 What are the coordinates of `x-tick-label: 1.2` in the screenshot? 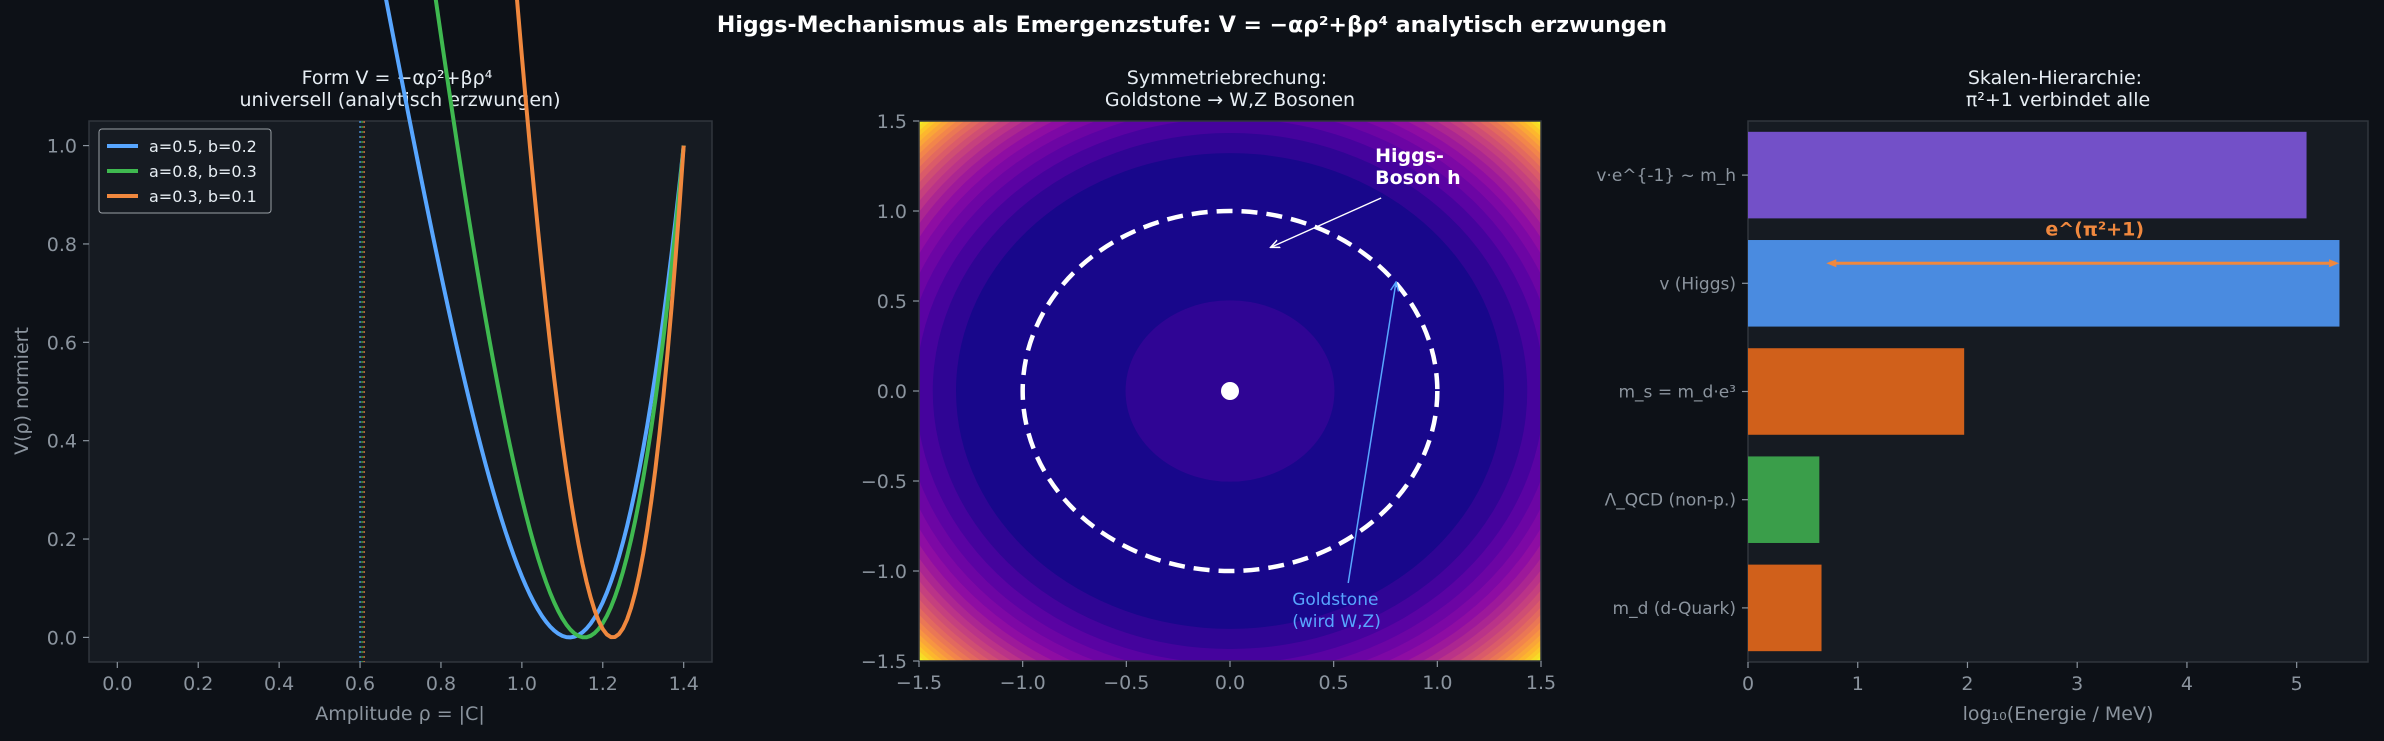 It's located at (603, 684).